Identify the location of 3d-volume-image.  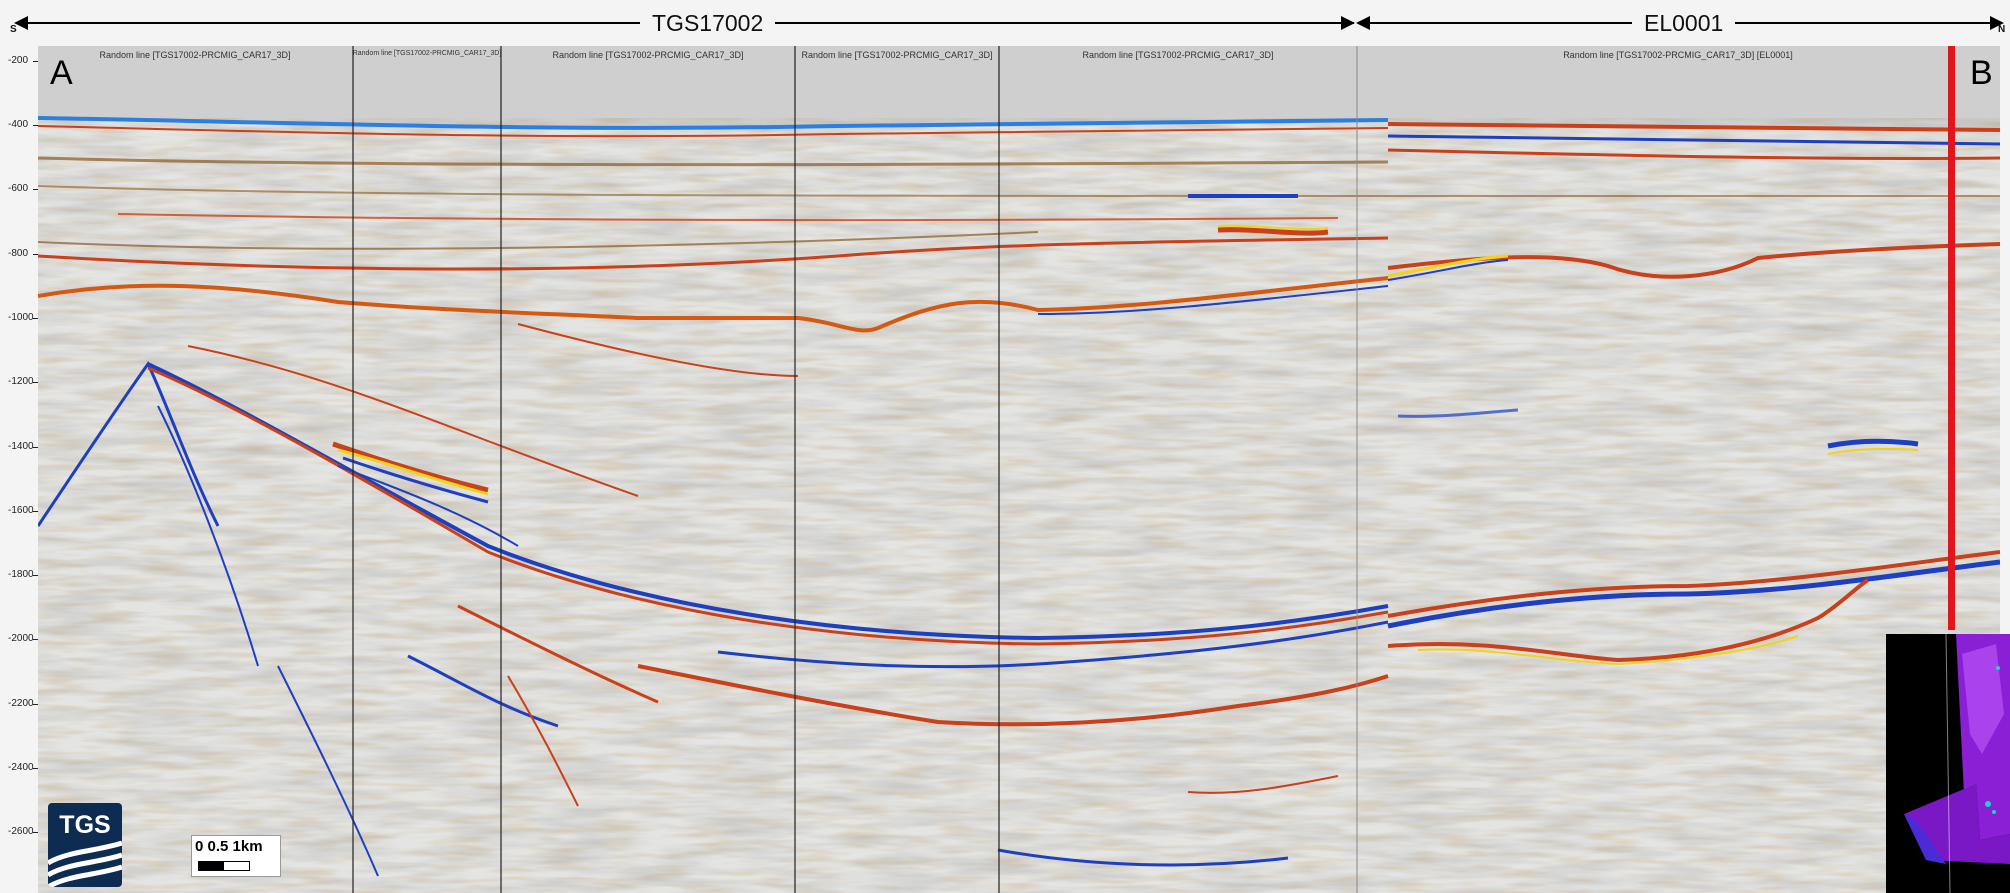
(1957, 763).